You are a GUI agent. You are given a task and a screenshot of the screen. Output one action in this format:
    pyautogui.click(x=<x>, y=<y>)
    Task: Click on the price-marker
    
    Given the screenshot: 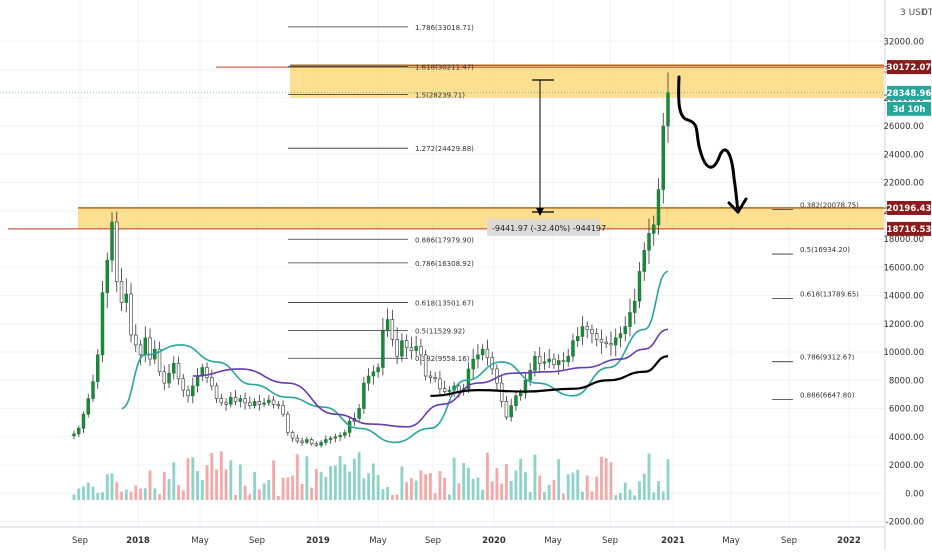 What is the action you would take?
    pyautogui.click(x=909, y=92)
    